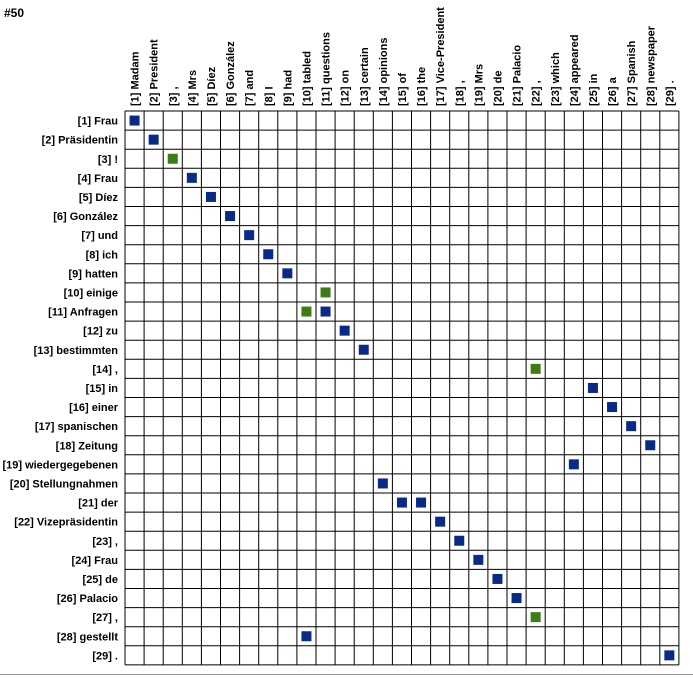 This screenshot has width=693, height=681. I want to click on pair-id-label: #50, so click(14, 13).